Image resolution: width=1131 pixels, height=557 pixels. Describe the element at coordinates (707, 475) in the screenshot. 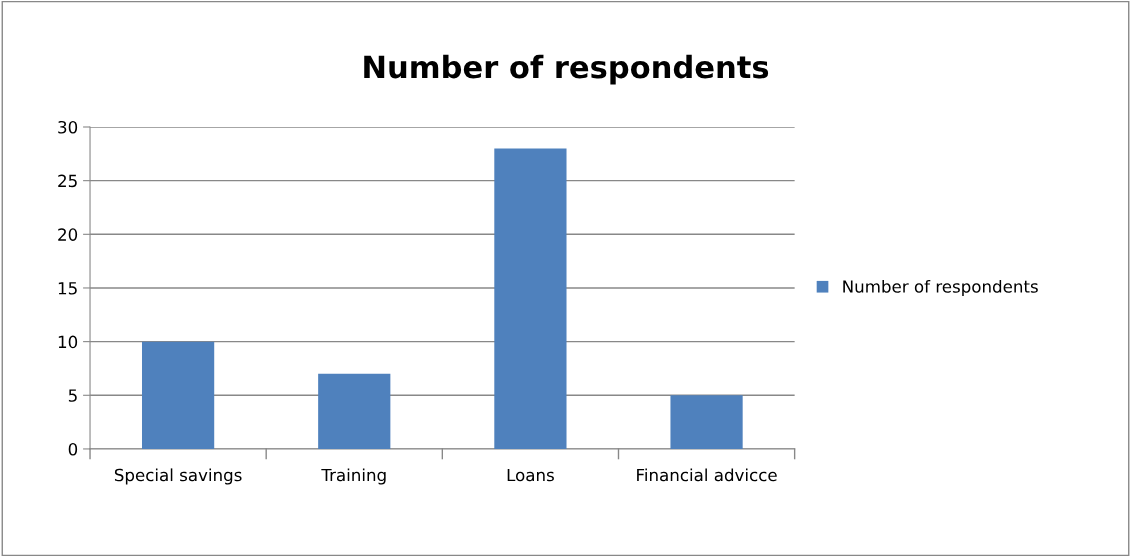

I see `x-tick-label: Financial advicce` at that location.